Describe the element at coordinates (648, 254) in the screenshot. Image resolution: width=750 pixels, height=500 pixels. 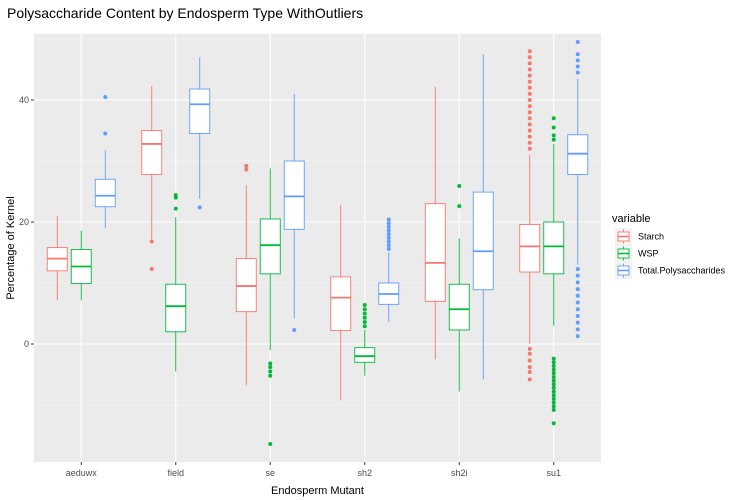
I see `legend-label: WSP` at that location.